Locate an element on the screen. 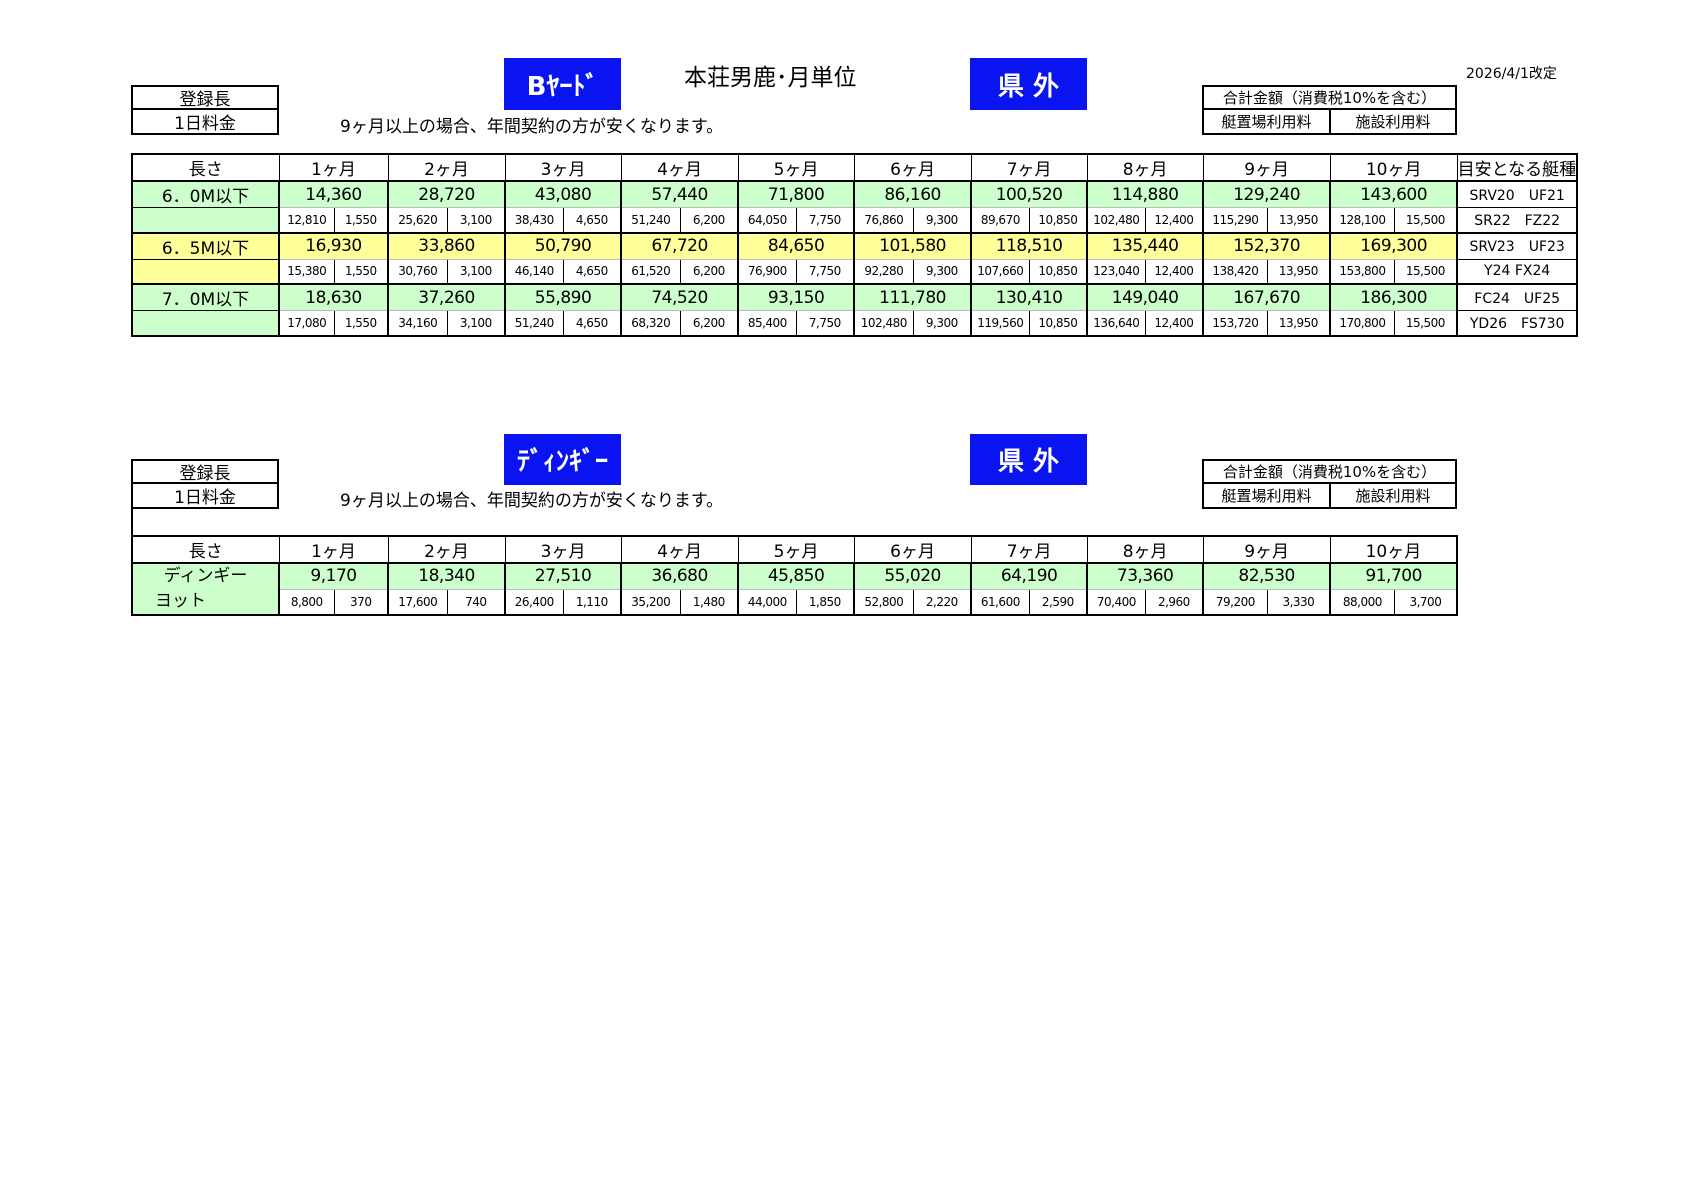 Image resolution: width=1700 pixels, height=1201 pixels. total-fee: 28,720 is located at coordinates (446, 194).